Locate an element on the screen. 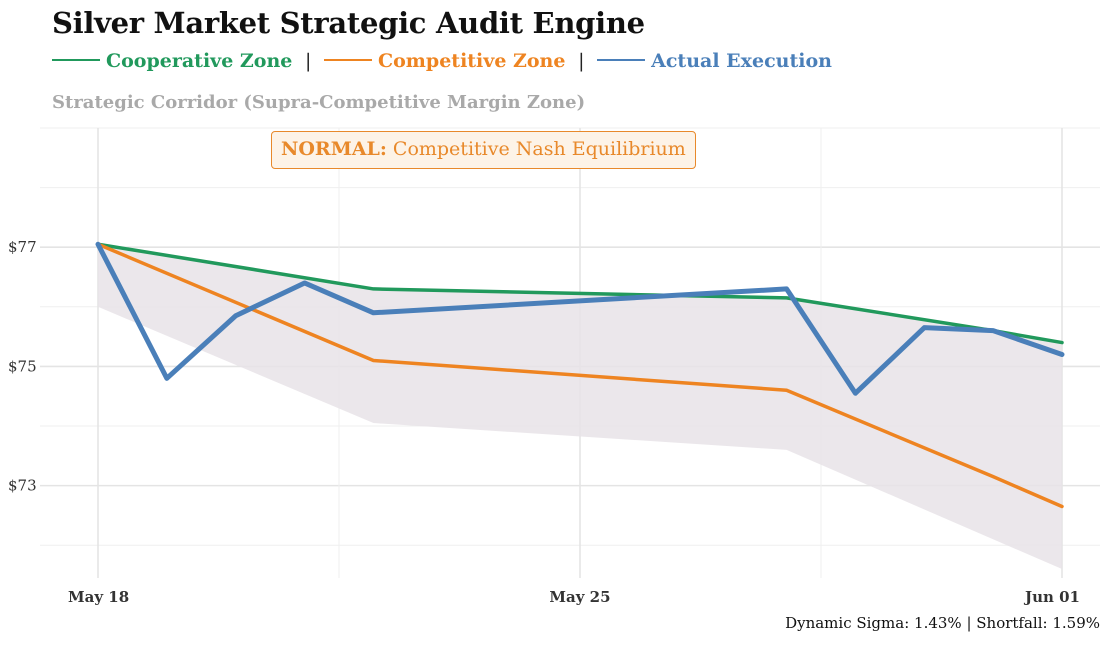  legend-label-actual: Actual Execution is located at coordinates (741, 61).